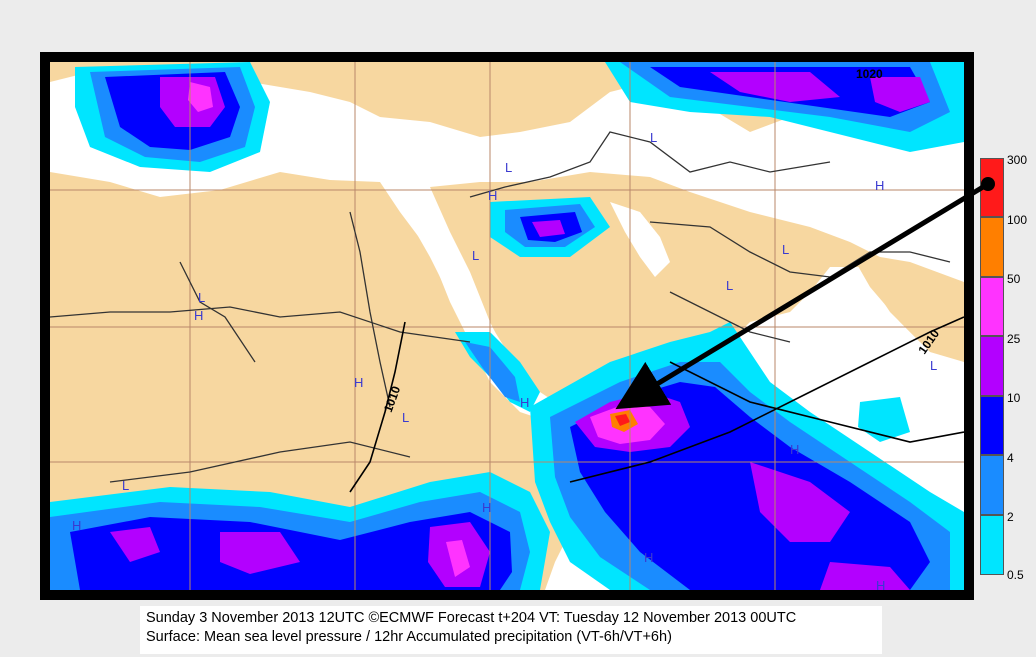 The height and width of the screenshot is (657, 1036). What do you see at coordinates (1014, 339) in the screenshot?
I see `legend-label-25: 25` at bounding box center [1014, 339].